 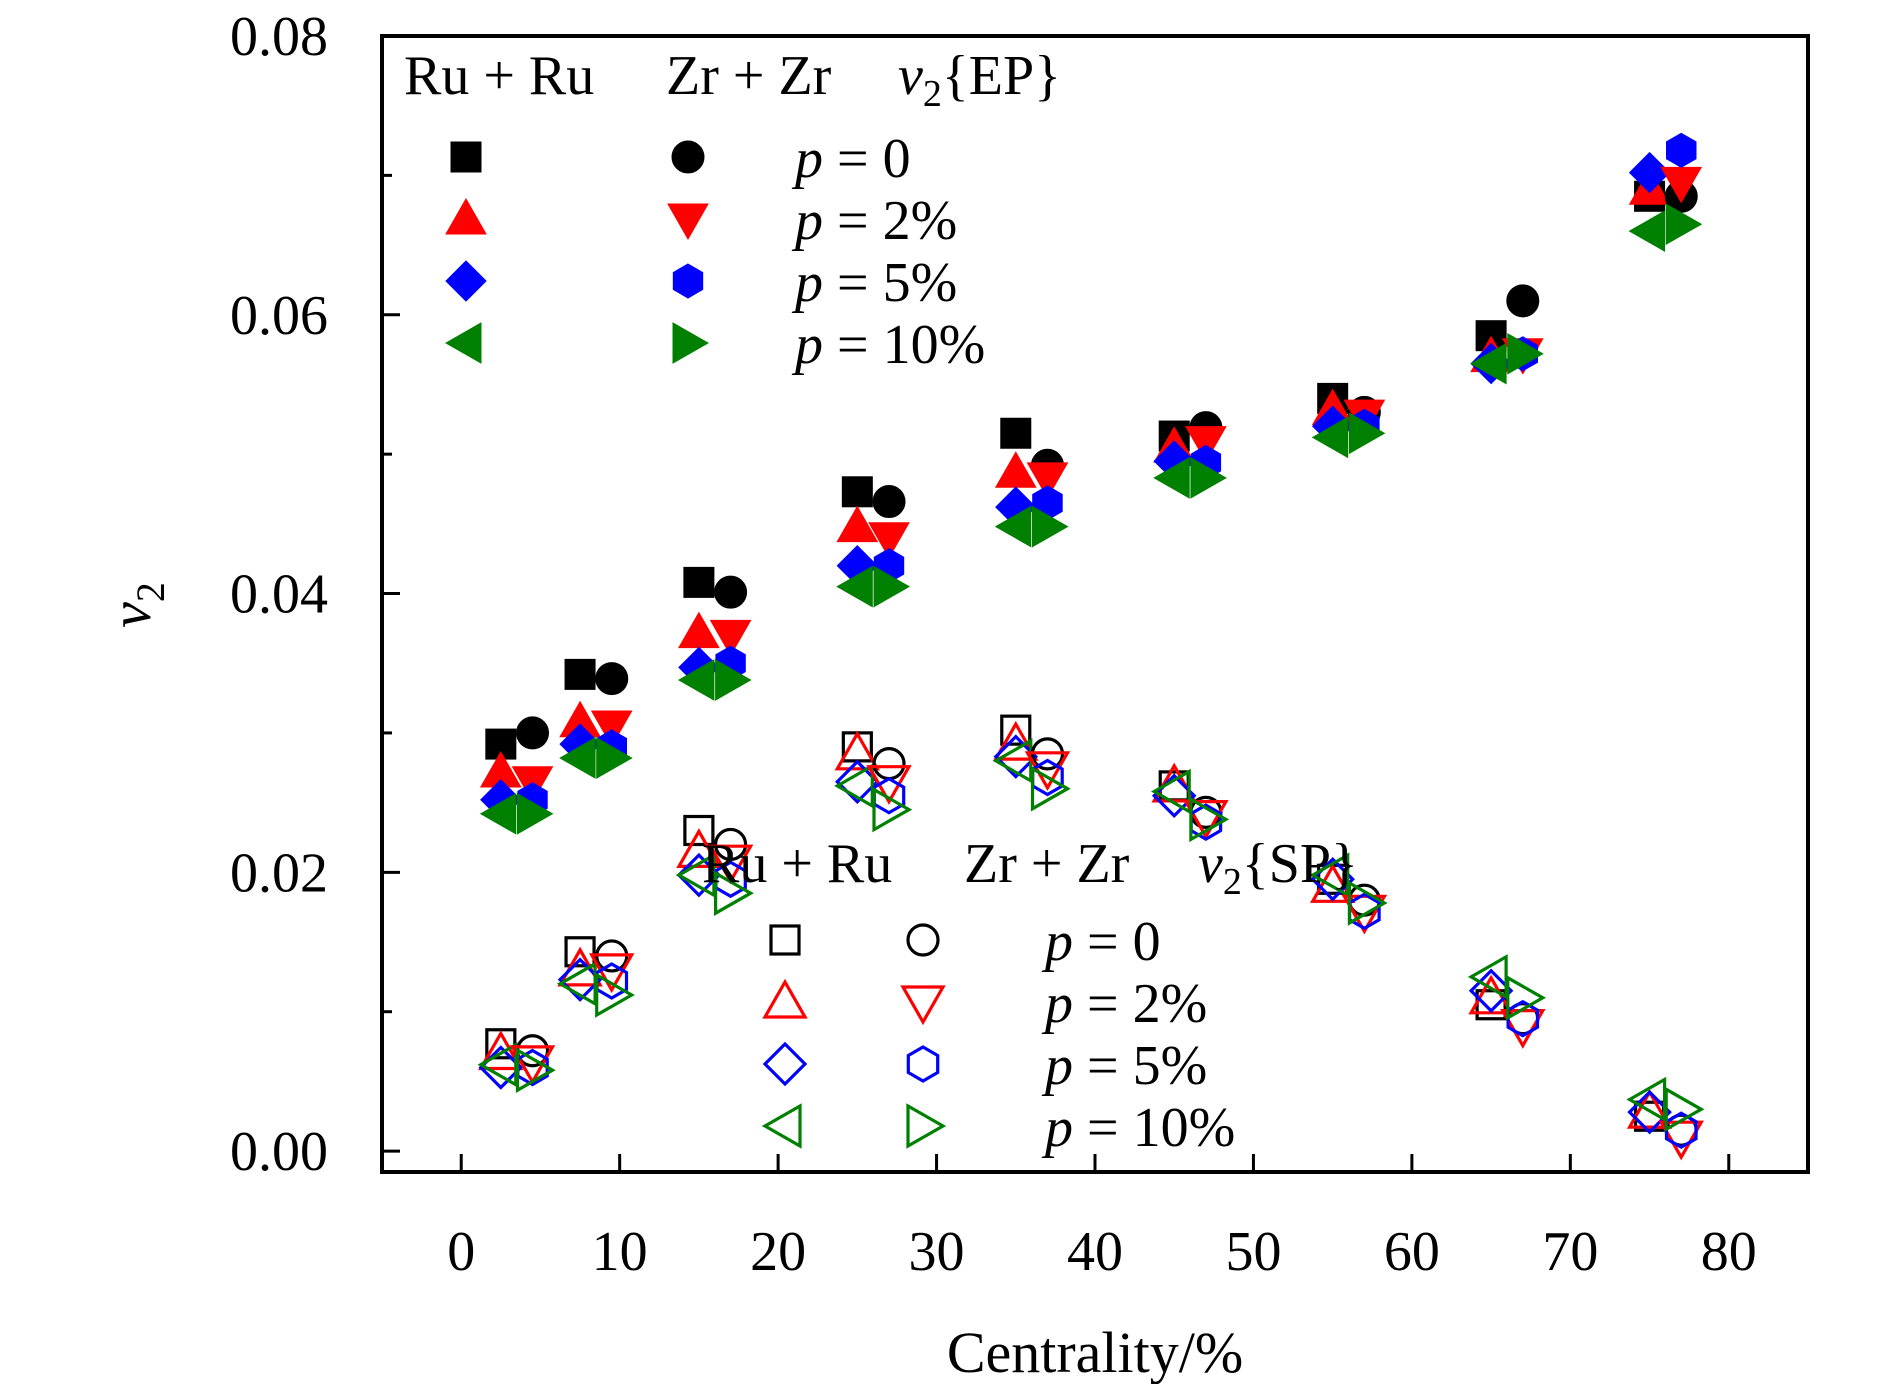 I want to click on svg-text: v2, so click(x=135, y=605).